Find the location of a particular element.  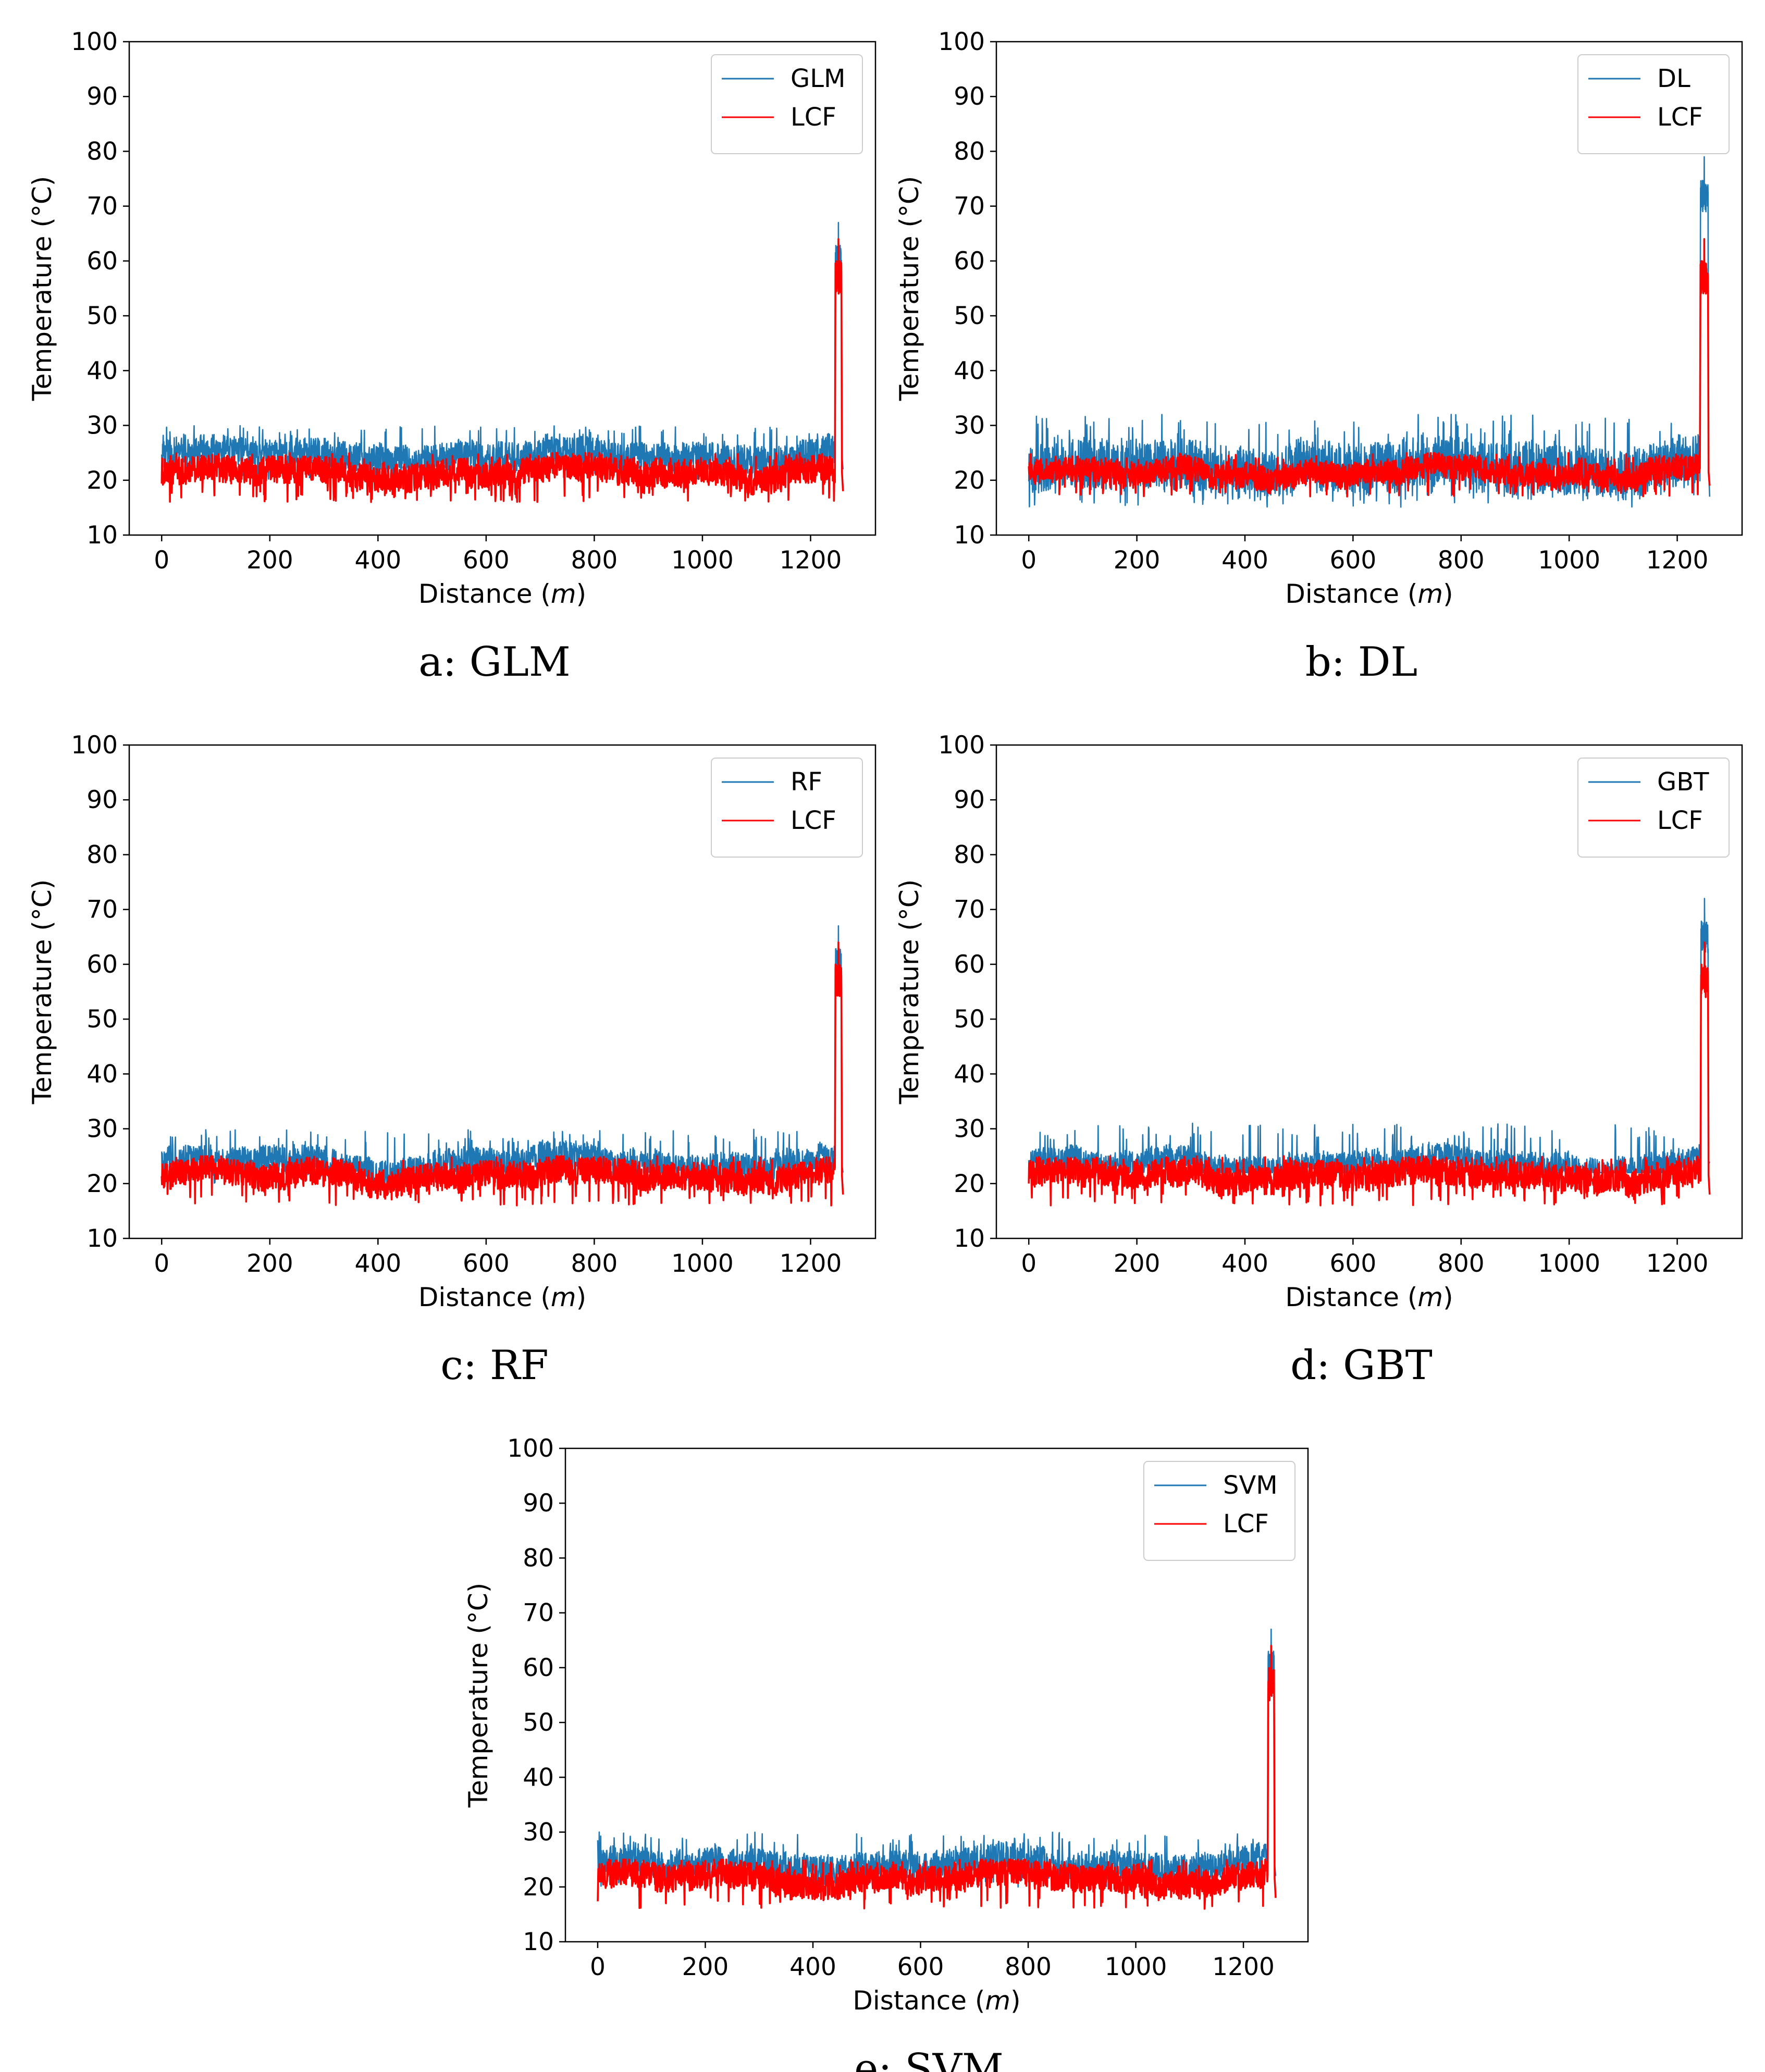

y-tick-label: 20 is located at coordinates (102, 481).